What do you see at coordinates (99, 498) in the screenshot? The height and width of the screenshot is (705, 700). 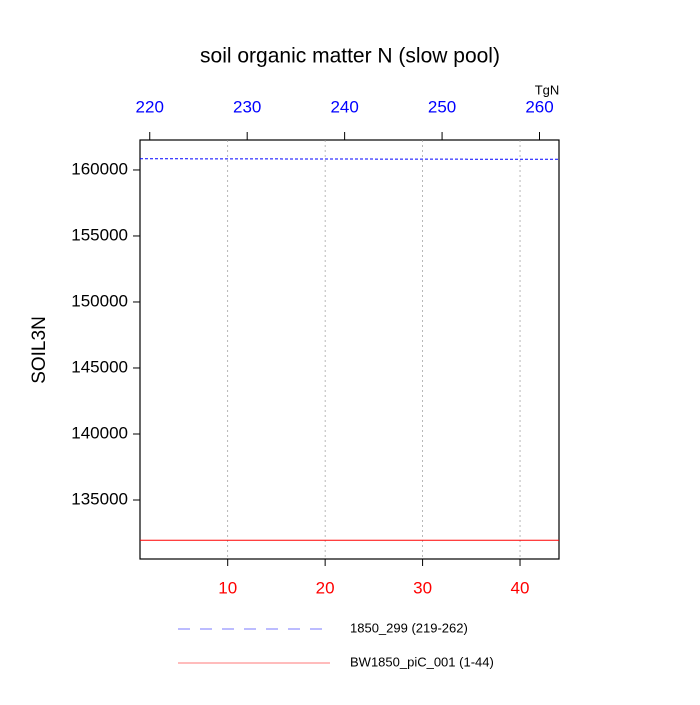 I see `y-tick-label: 135000` at bounding box center [99, 498].